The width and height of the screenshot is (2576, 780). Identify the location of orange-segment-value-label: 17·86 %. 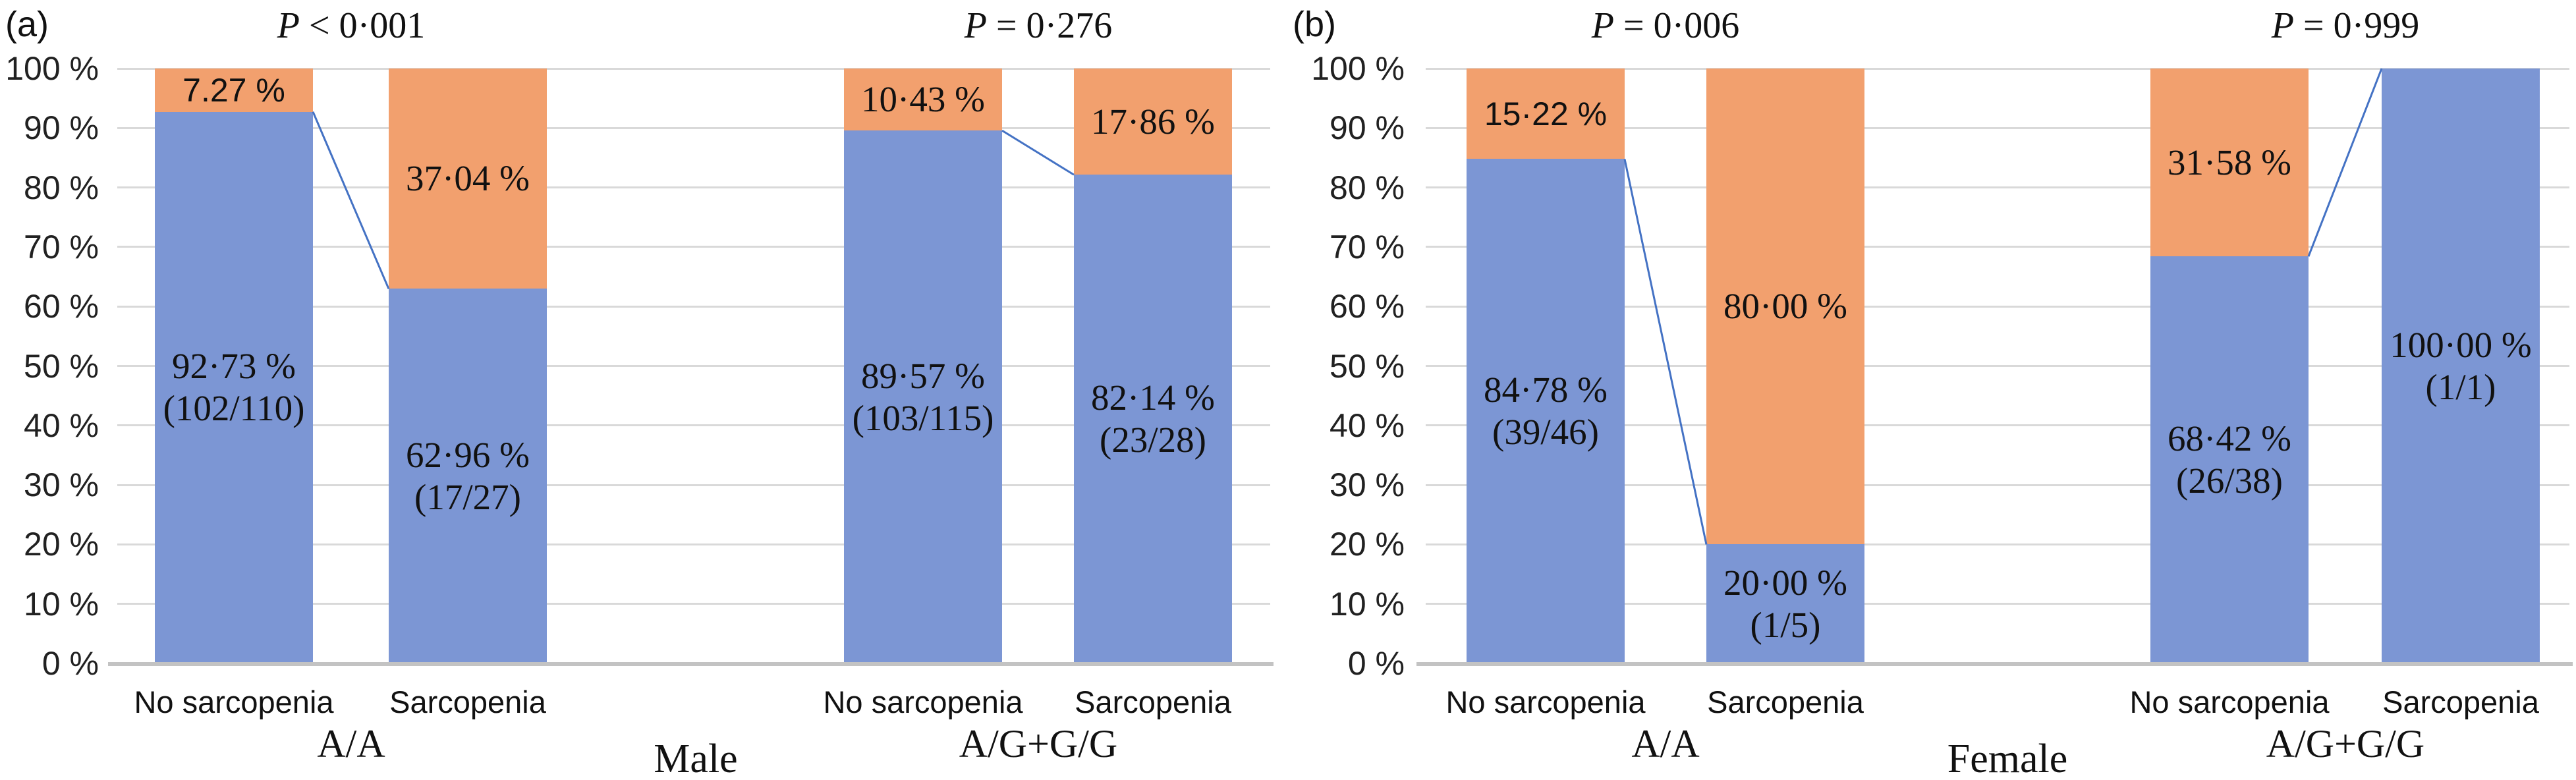
(1153, 121).